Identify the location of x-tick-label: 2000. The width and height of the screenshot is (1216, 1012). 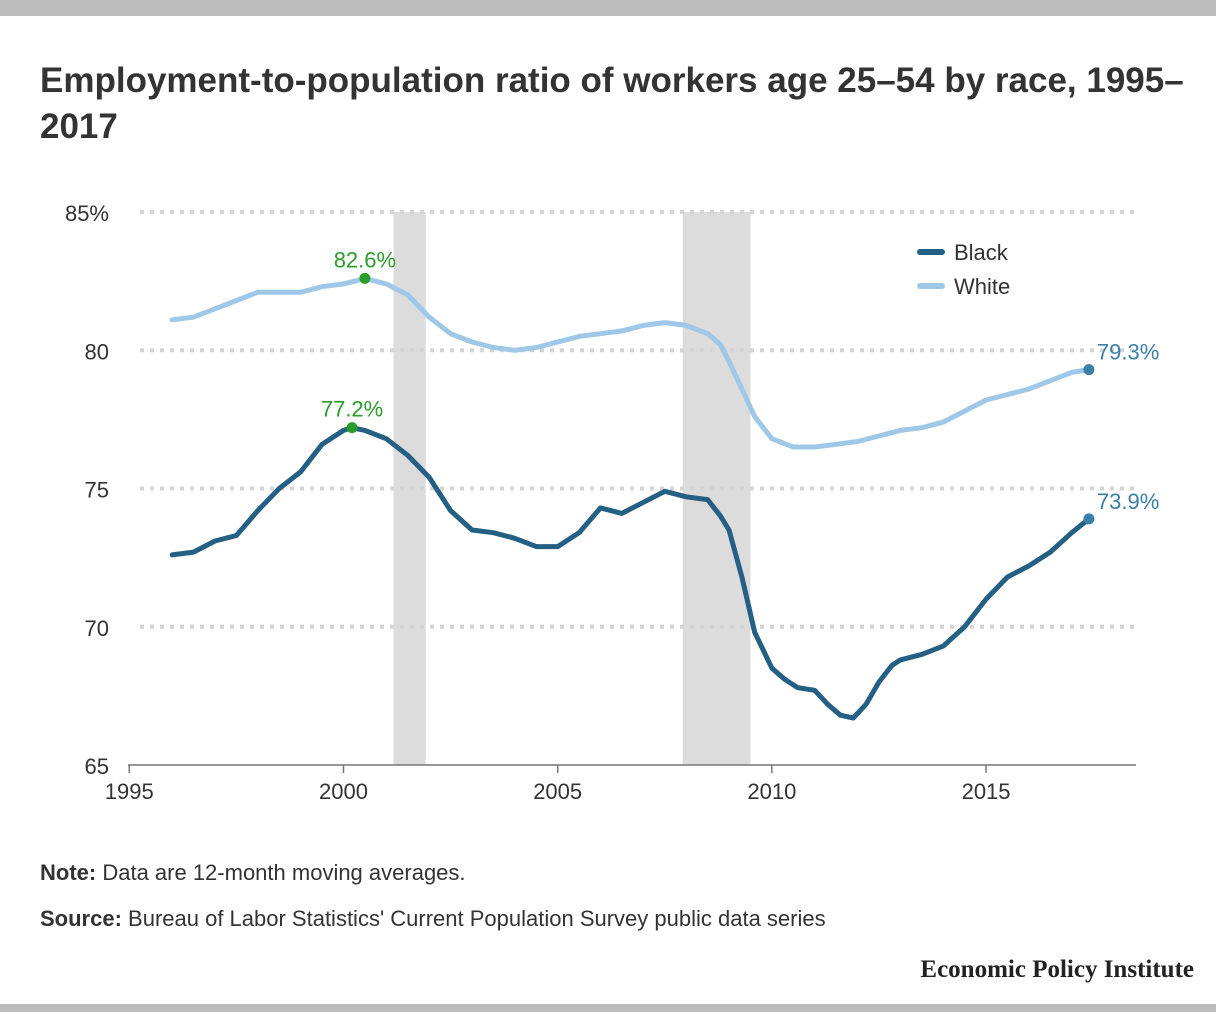
(343, 791).